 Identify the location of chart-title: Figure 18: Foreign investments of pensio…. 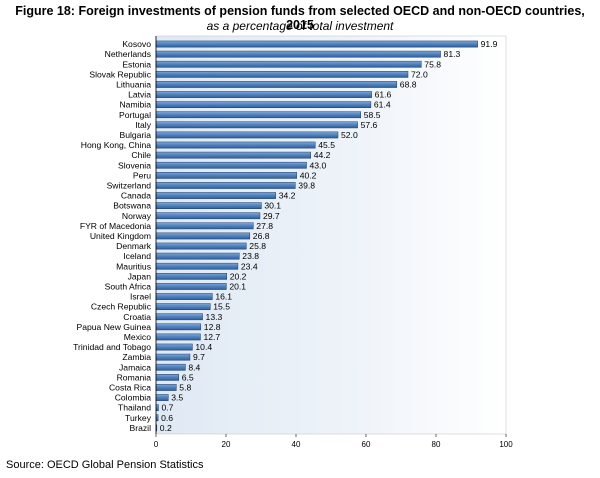
(300, 18).